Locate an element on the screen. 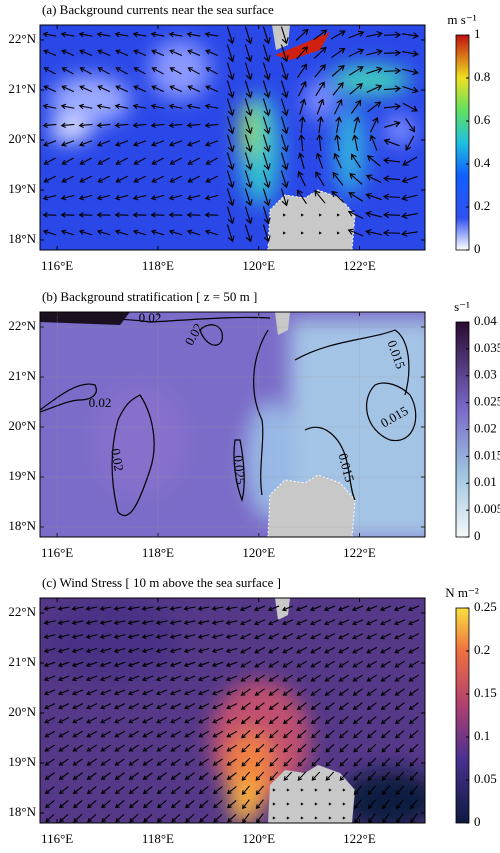 The height and width of the screenshot is (853, 500). y-tick-label: 20°N is located at coordinates (22, 138).